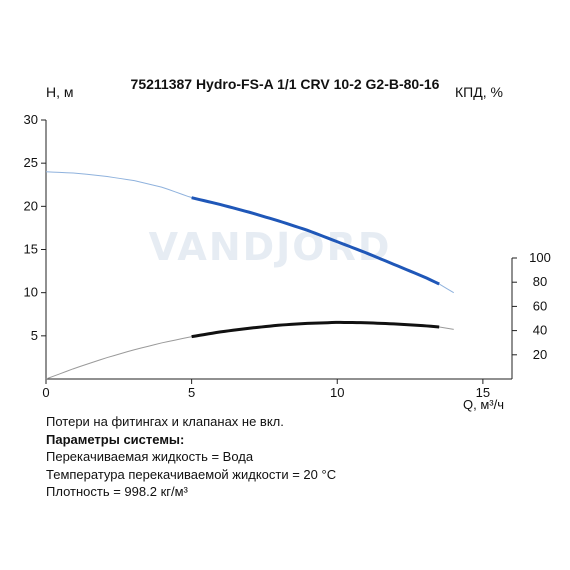 This screenshot has width=570, height=570. I want to click on x-axis-label: Q, м³/ч, so click(483, 404).